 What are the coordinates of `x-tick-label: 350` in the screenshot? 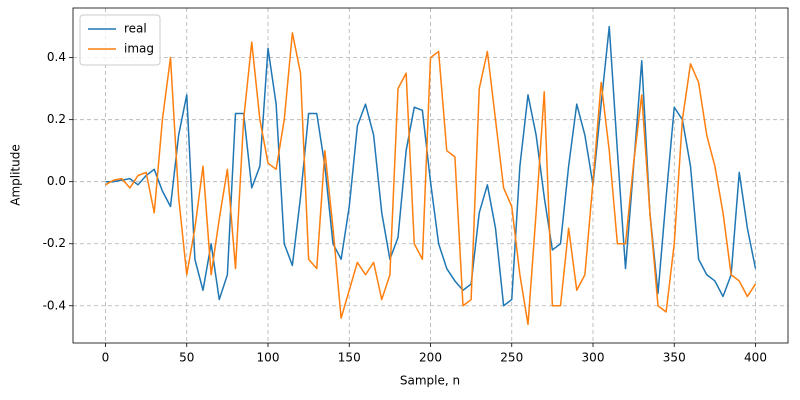 It's located at (674, 358).